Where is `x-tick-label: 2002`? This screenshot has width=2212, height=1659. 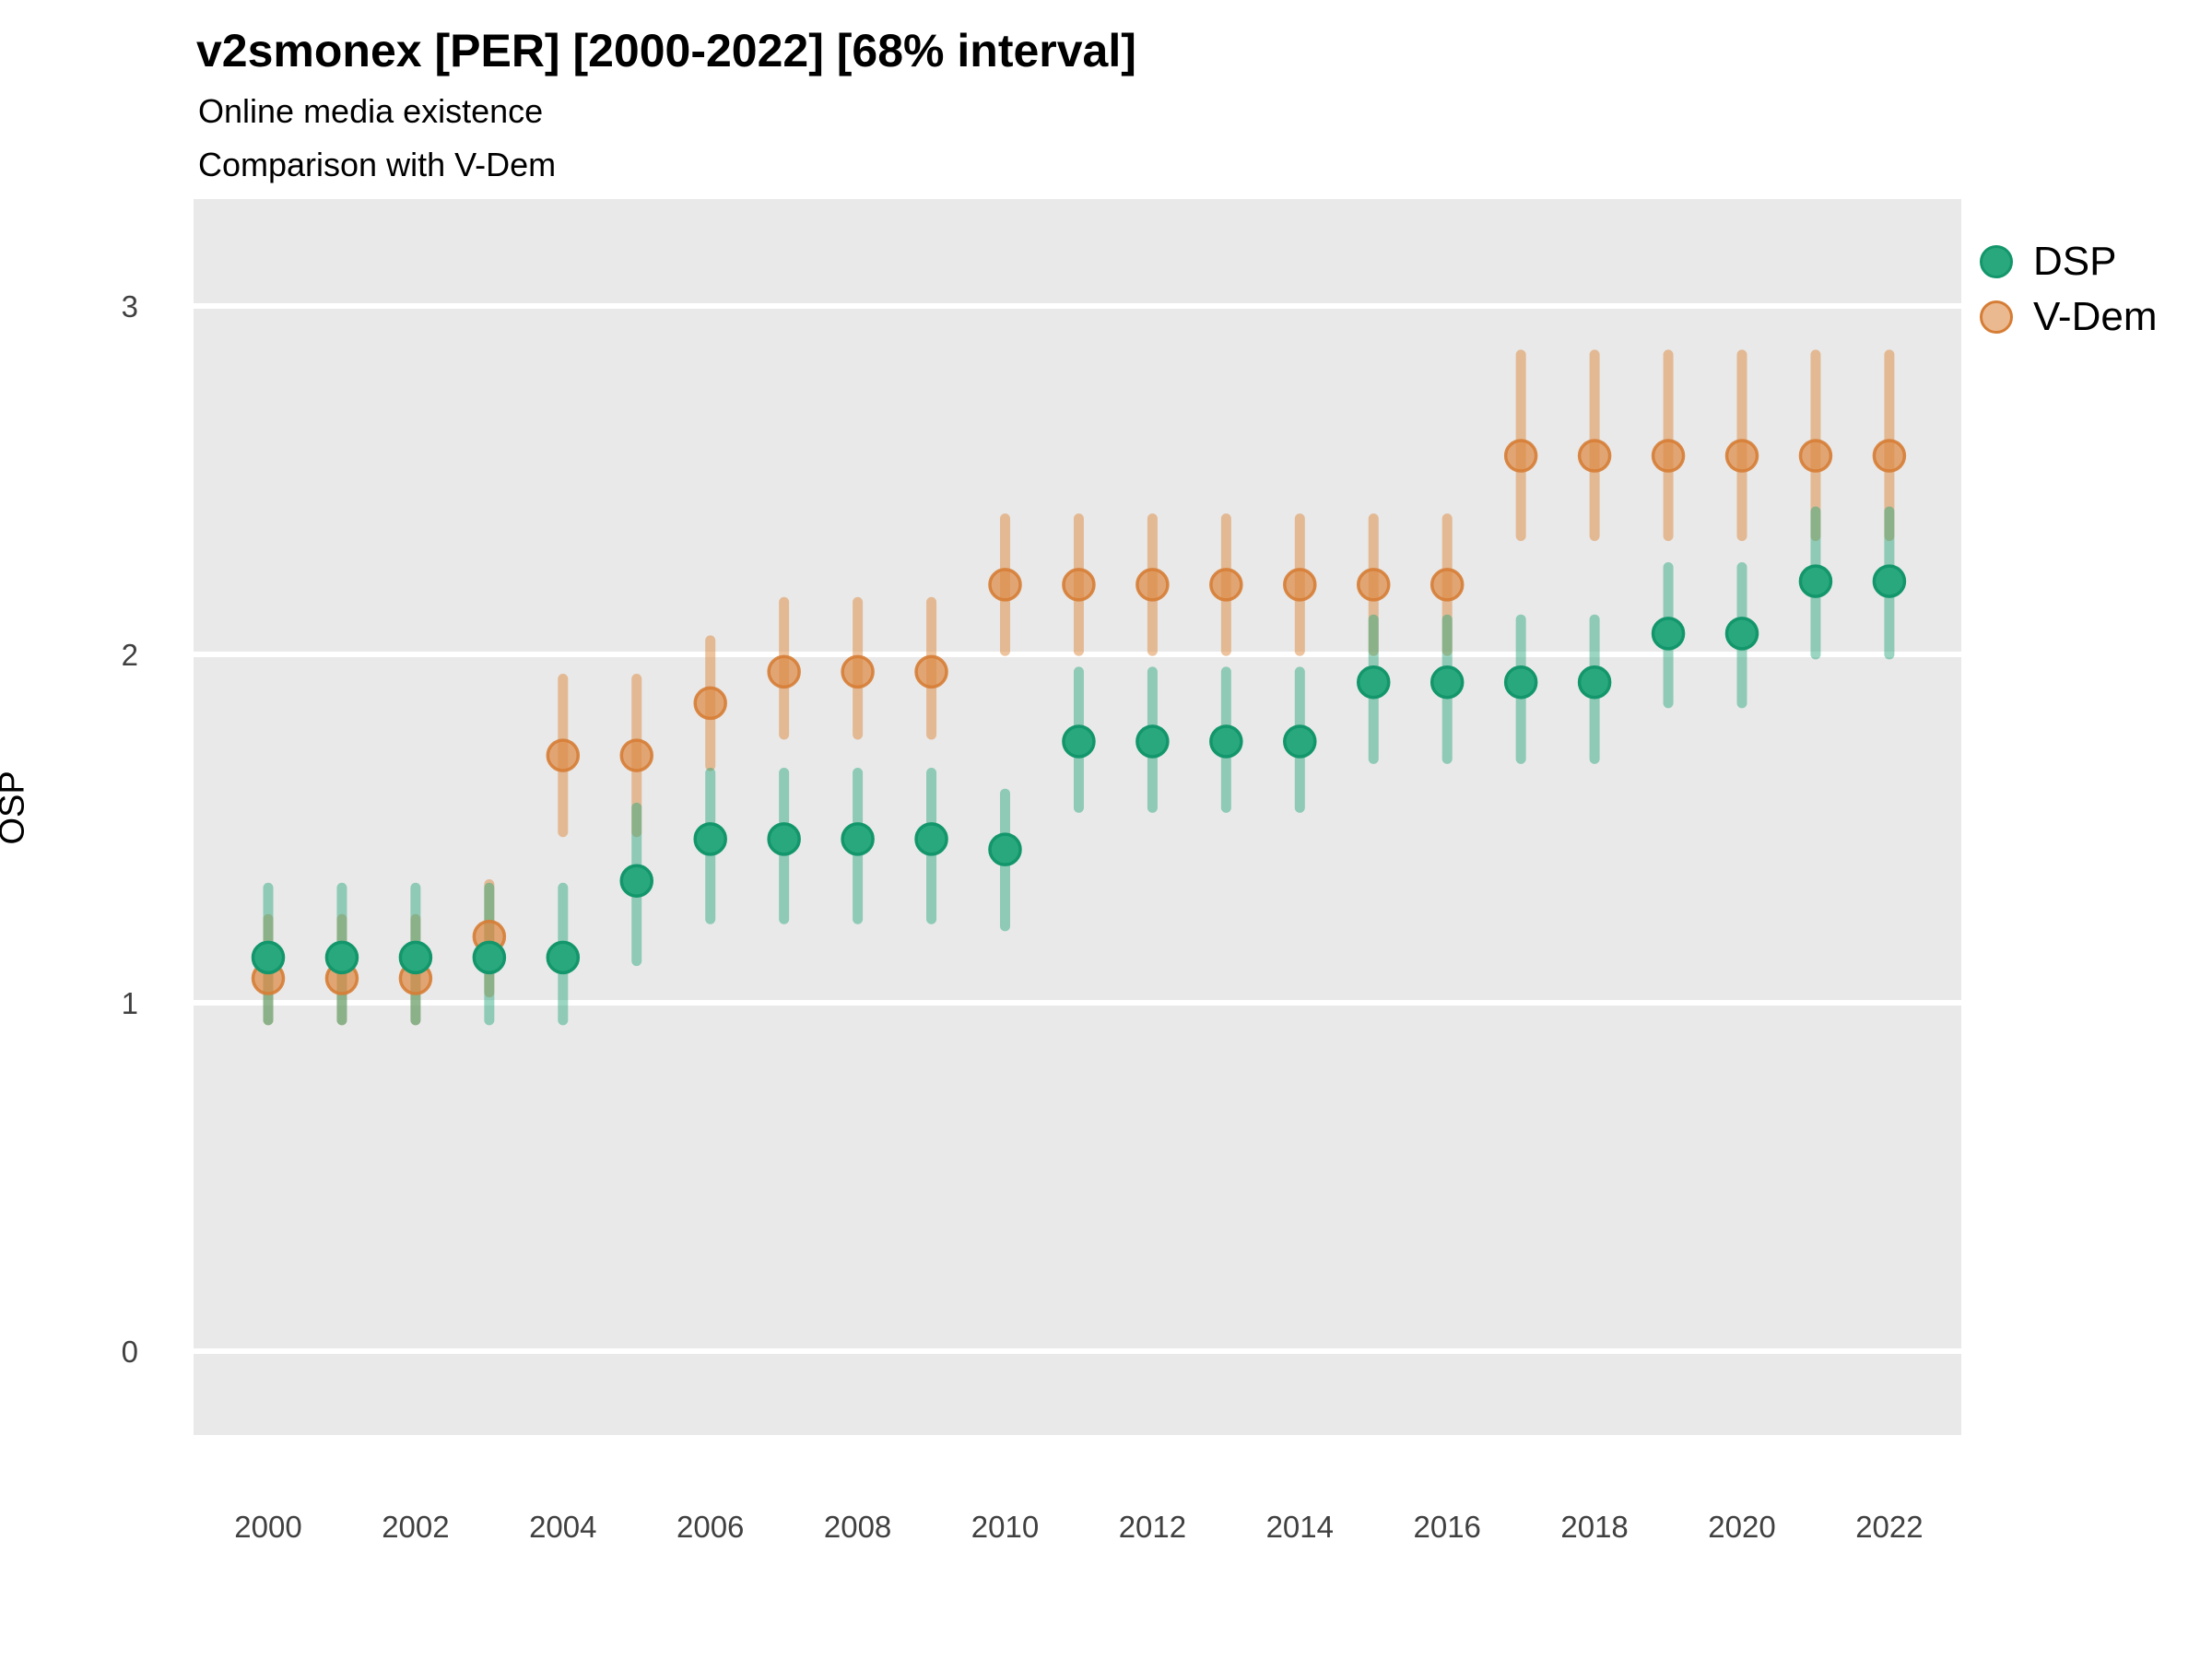 x-tick-label: 2002 is located at coordinates (415, 1527).